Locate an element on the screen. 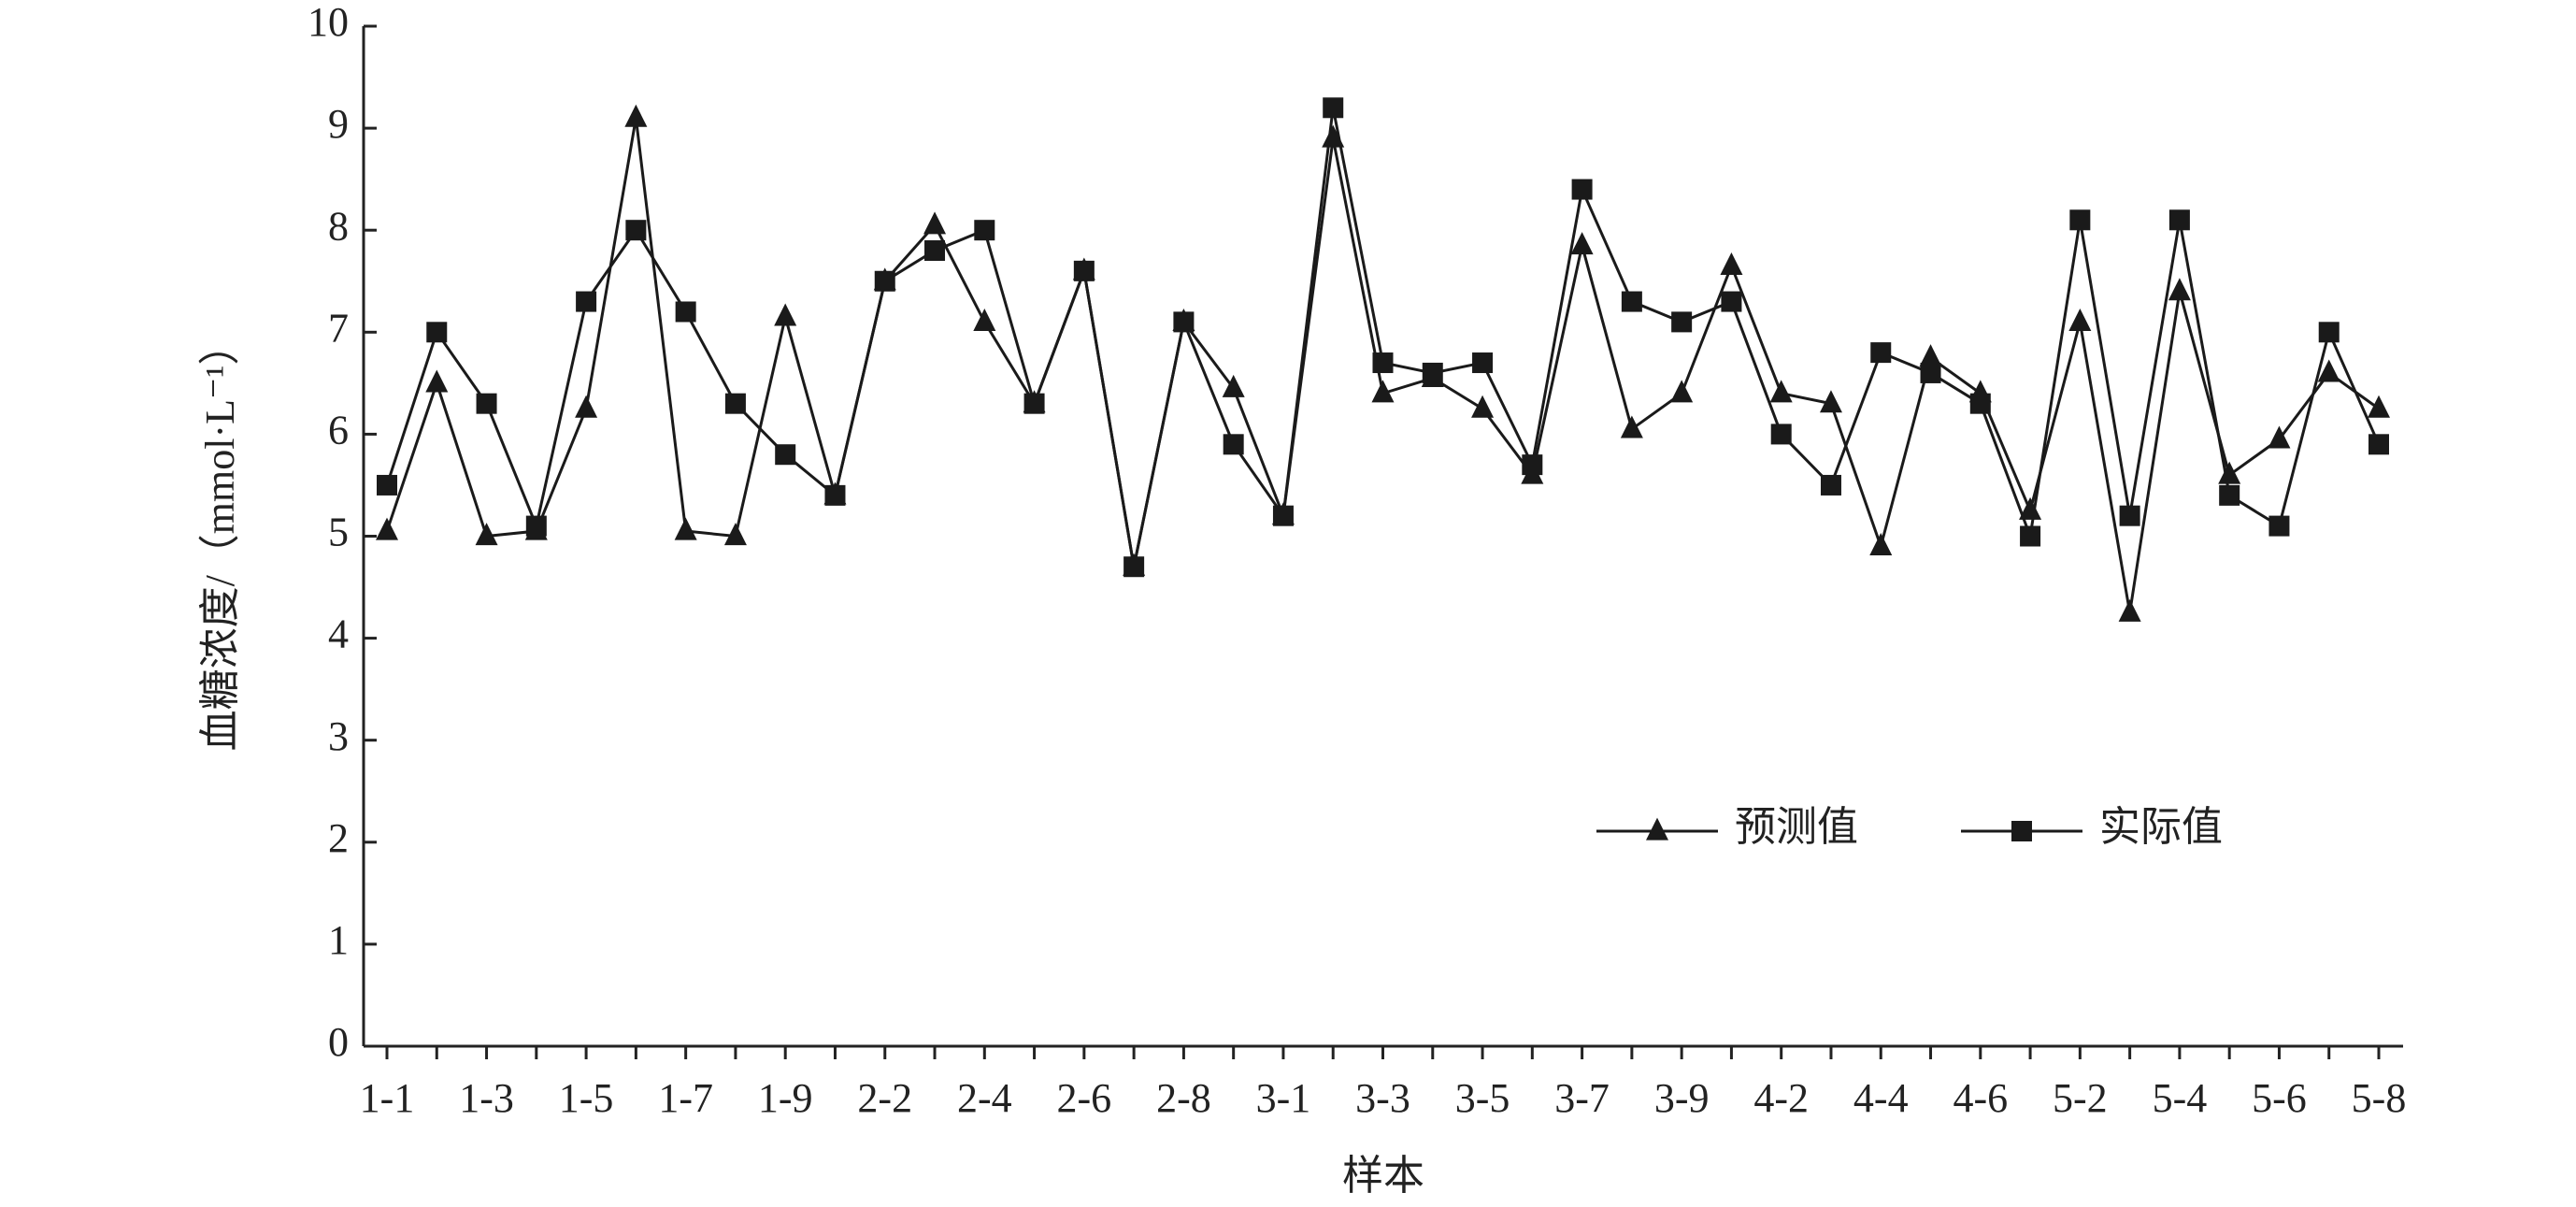  x-tick-label: 3-9 is located at coordinates (1682, 1098).